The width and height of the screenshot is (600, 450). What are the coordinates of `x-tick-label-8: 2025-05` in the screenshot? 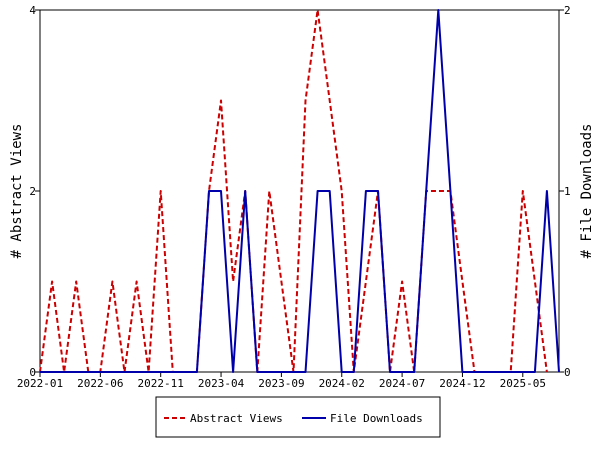 It's located at (523, 383).